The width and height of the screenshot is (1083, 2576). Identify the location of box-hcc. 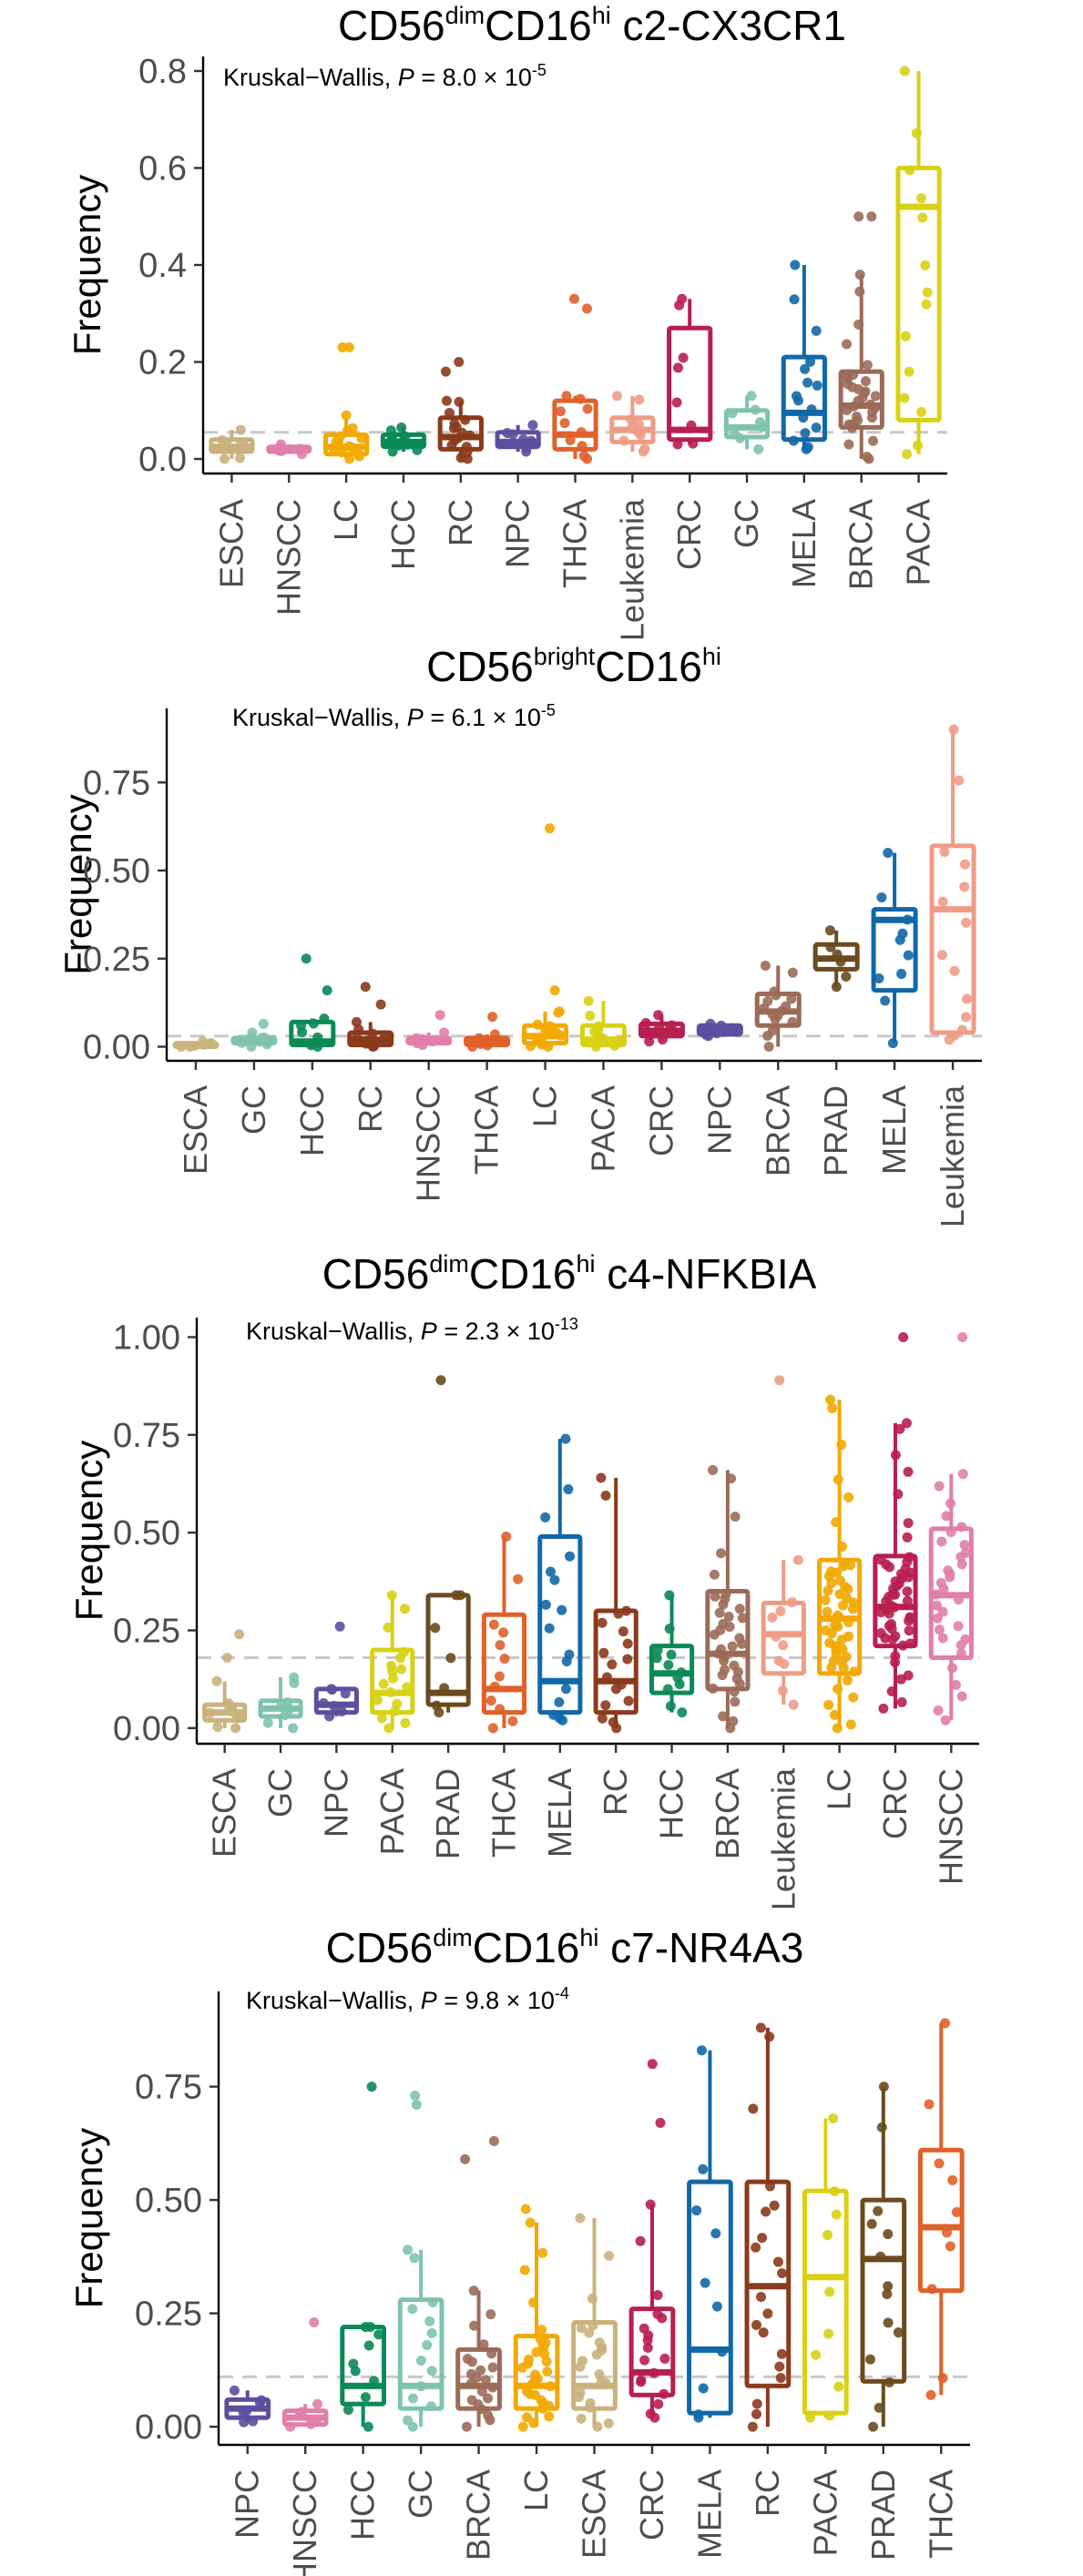
(403, 439).